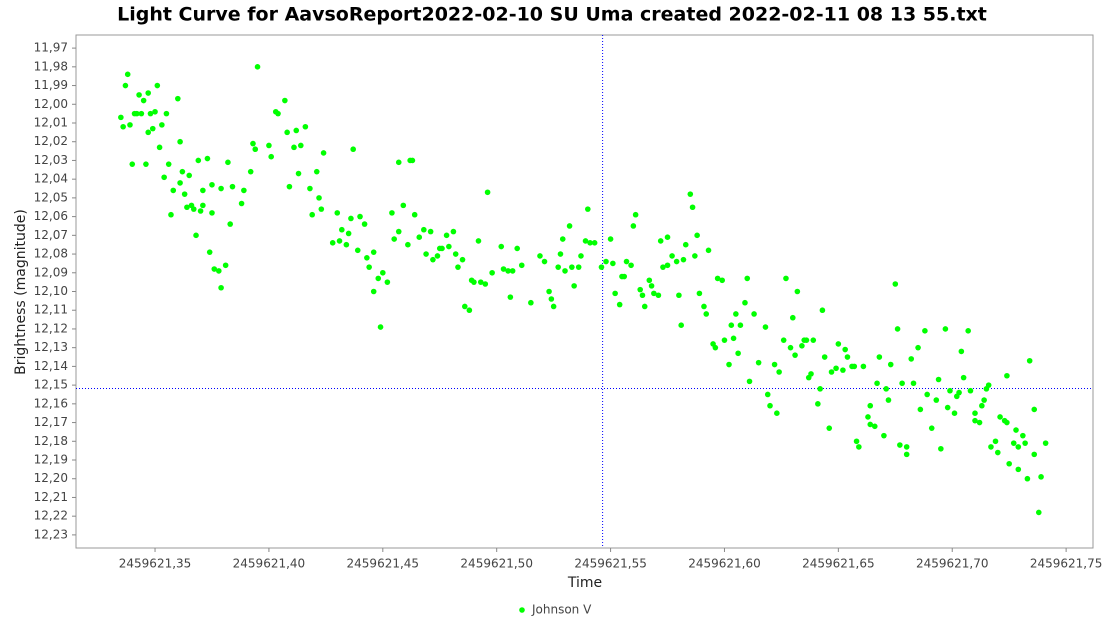  I want to click on y-tick-label: 12,02, so click(51, 141).